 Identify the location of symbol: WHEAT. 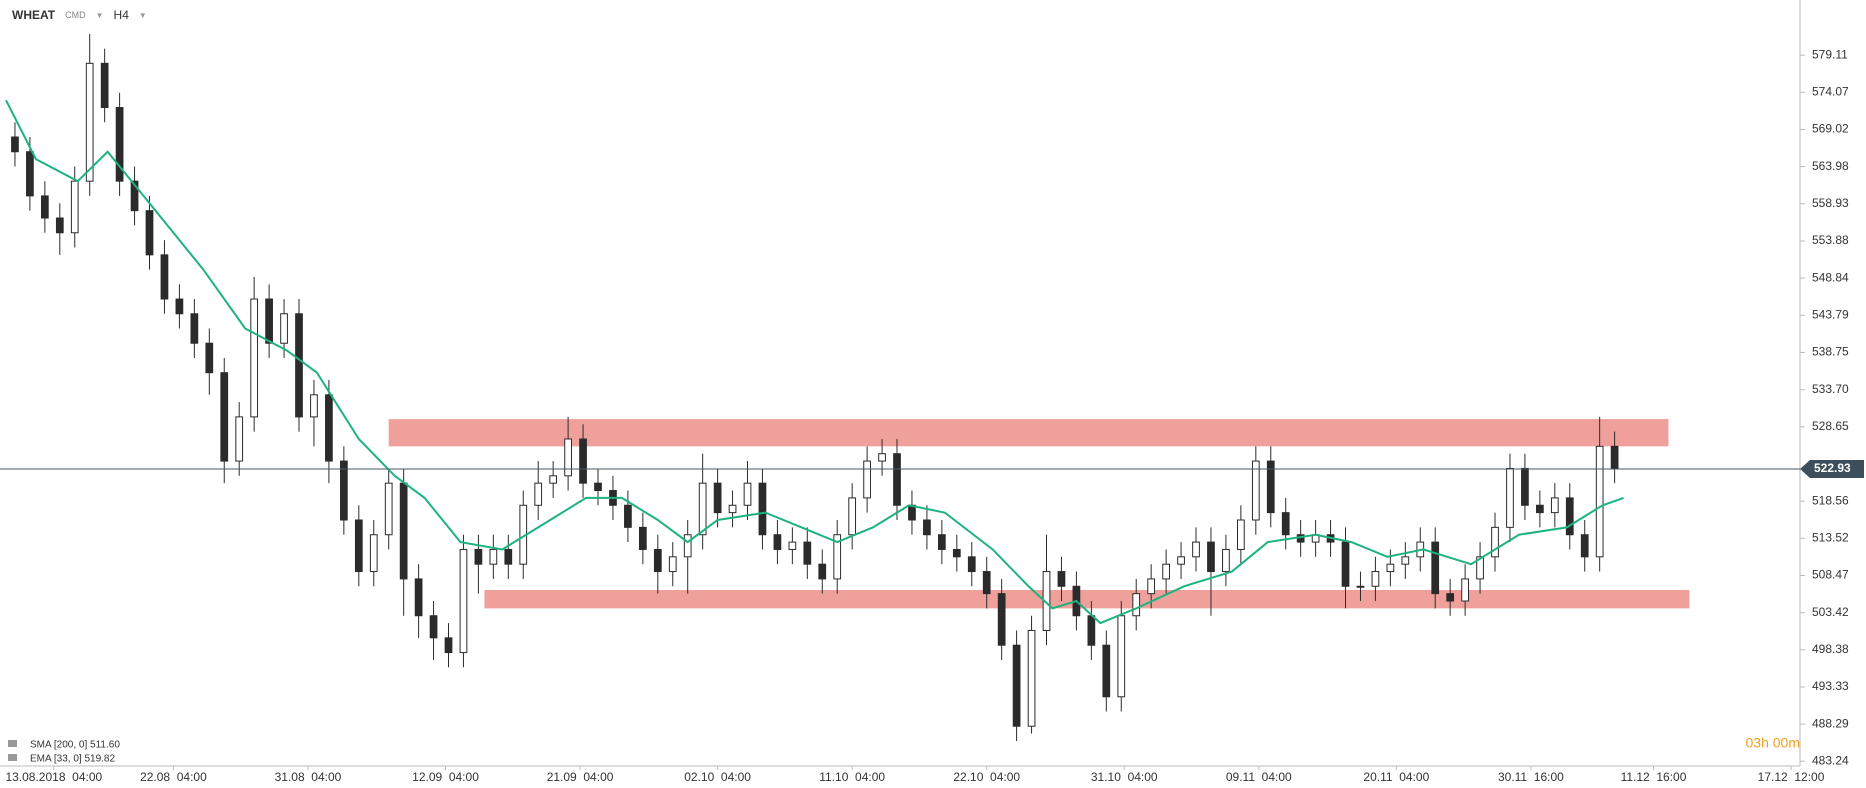
(34, 15).